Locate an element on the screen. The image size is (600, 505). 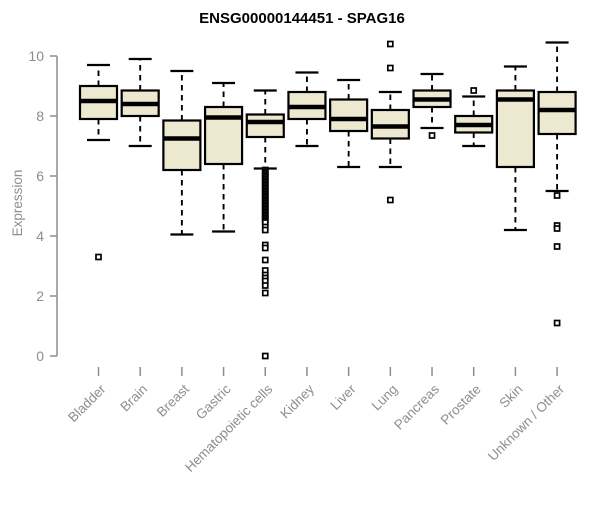
x-tick-label: Brain is located at coordinates (133, 398).